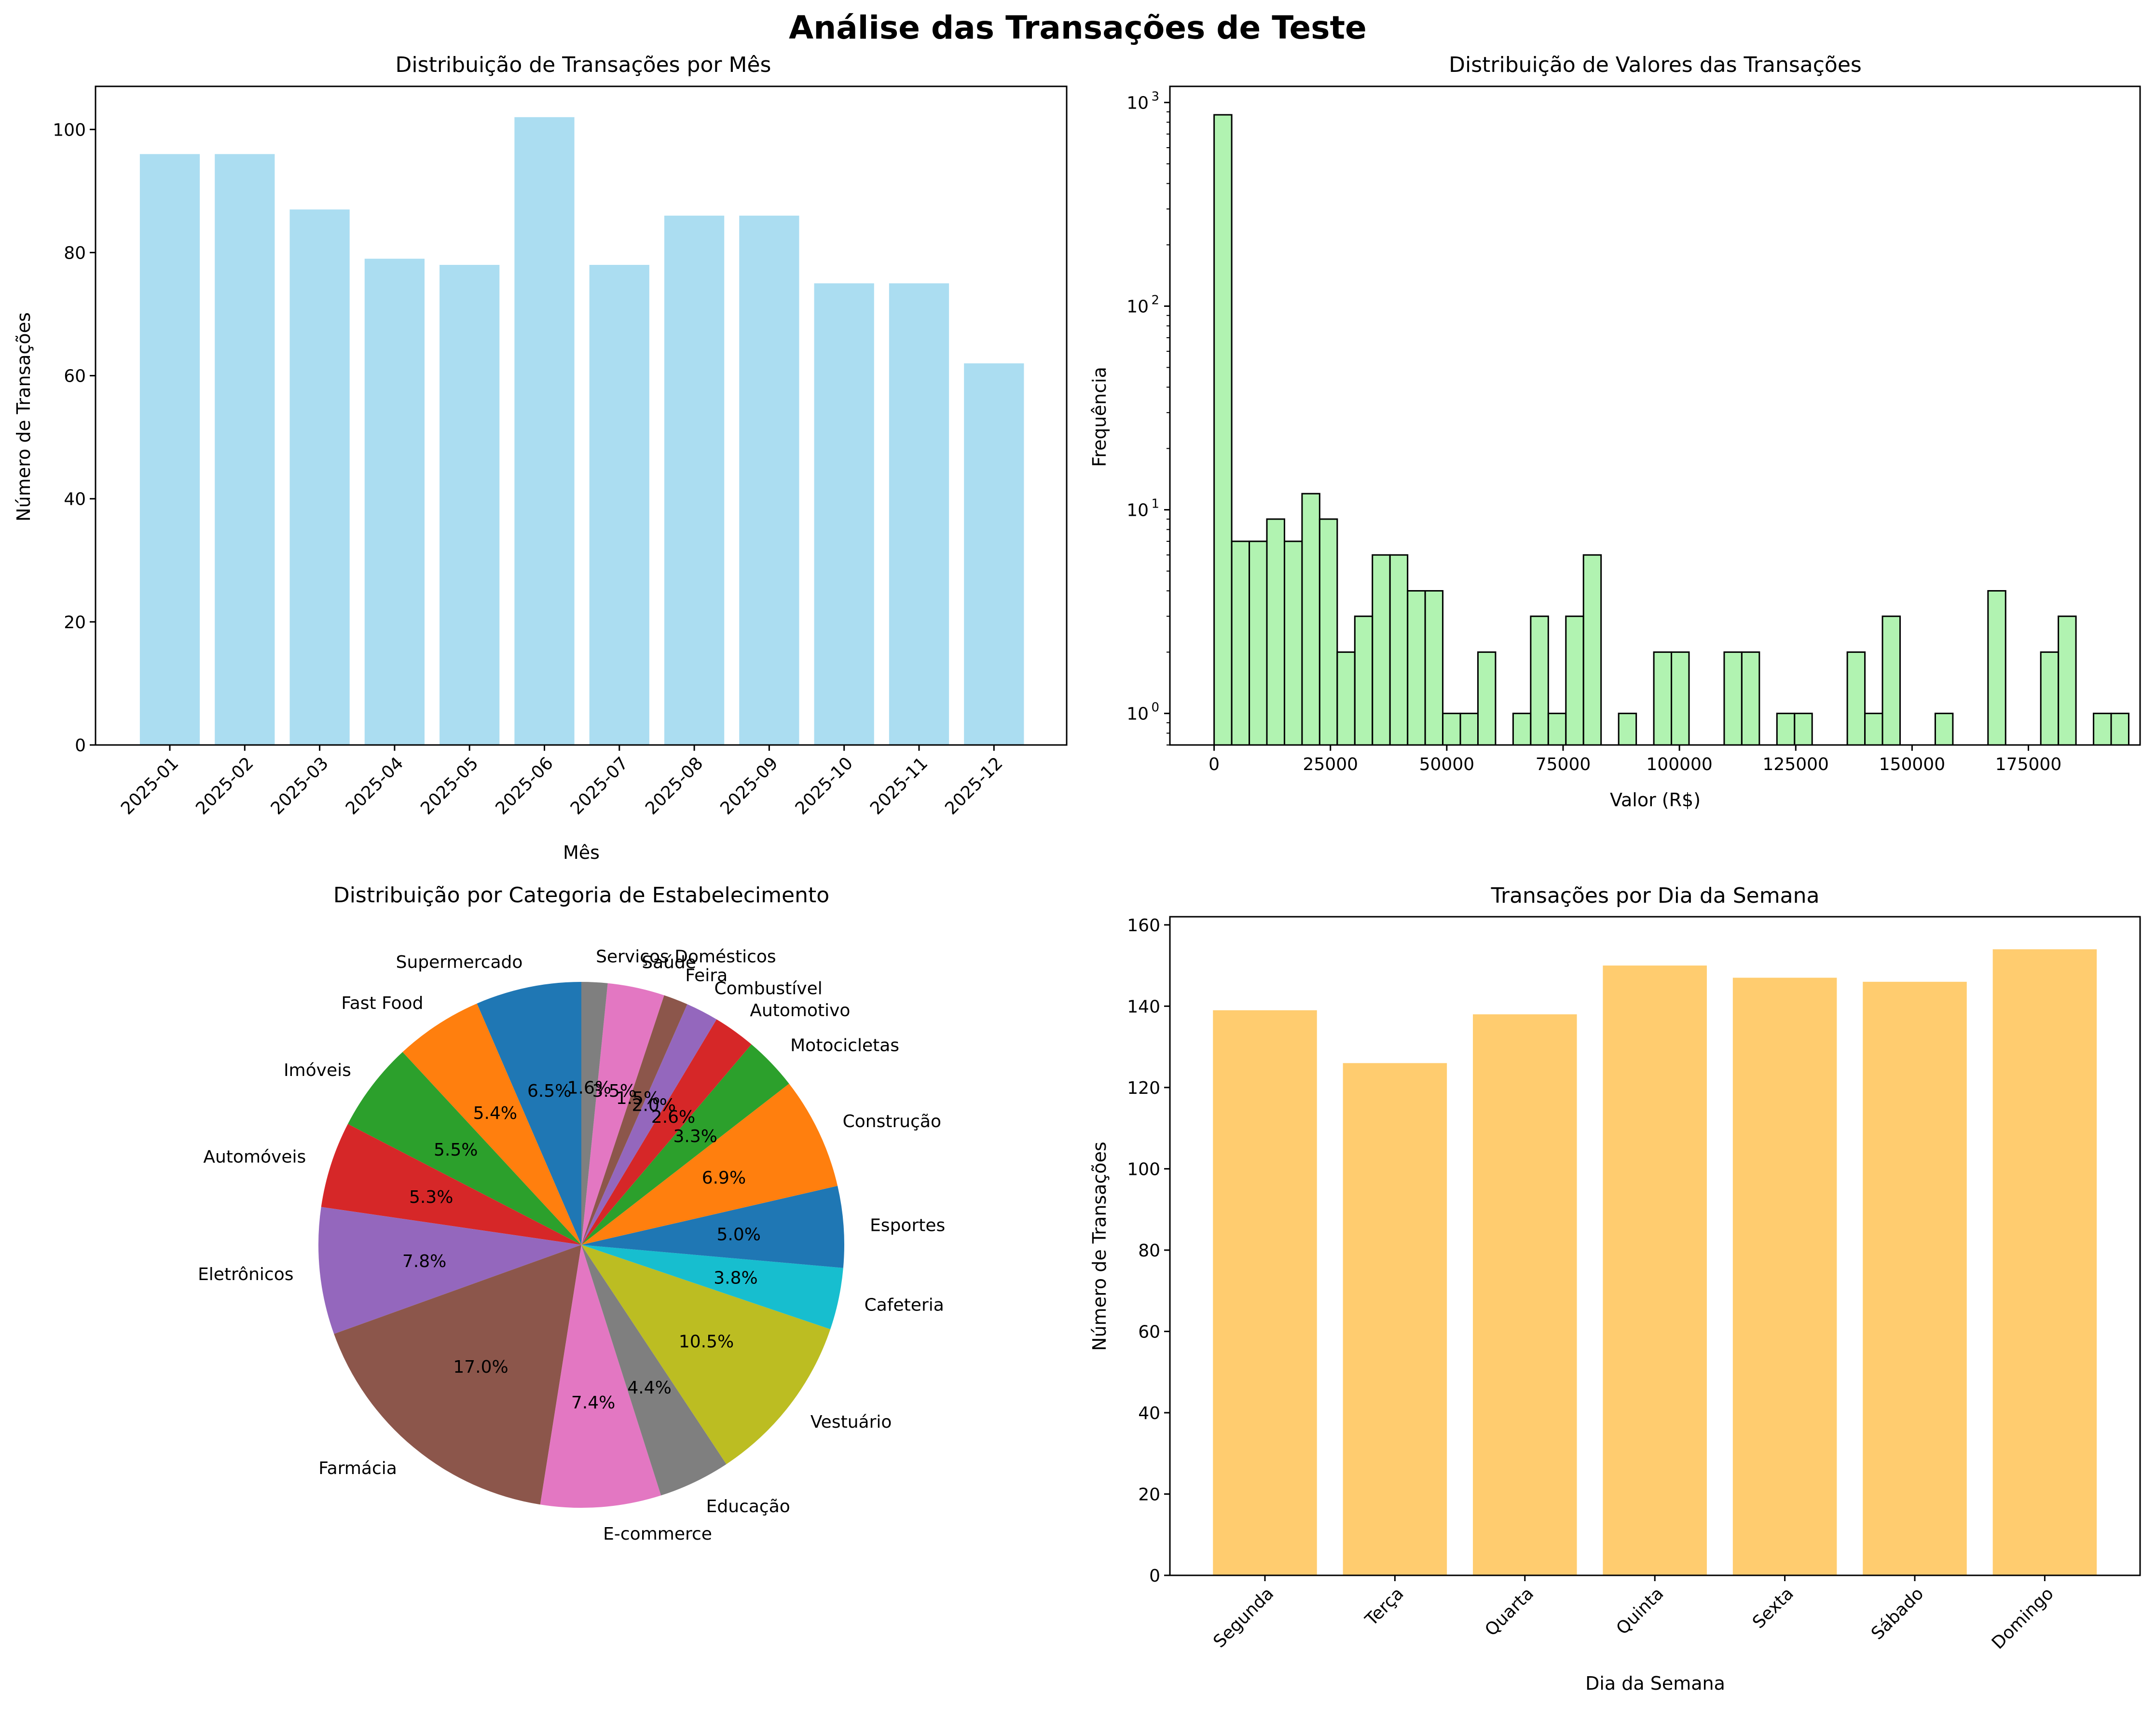 The height and width of the screenshot is (1709, 2156). I want to click on histogram-x-tick-label: 75000, so click(1563, 765).